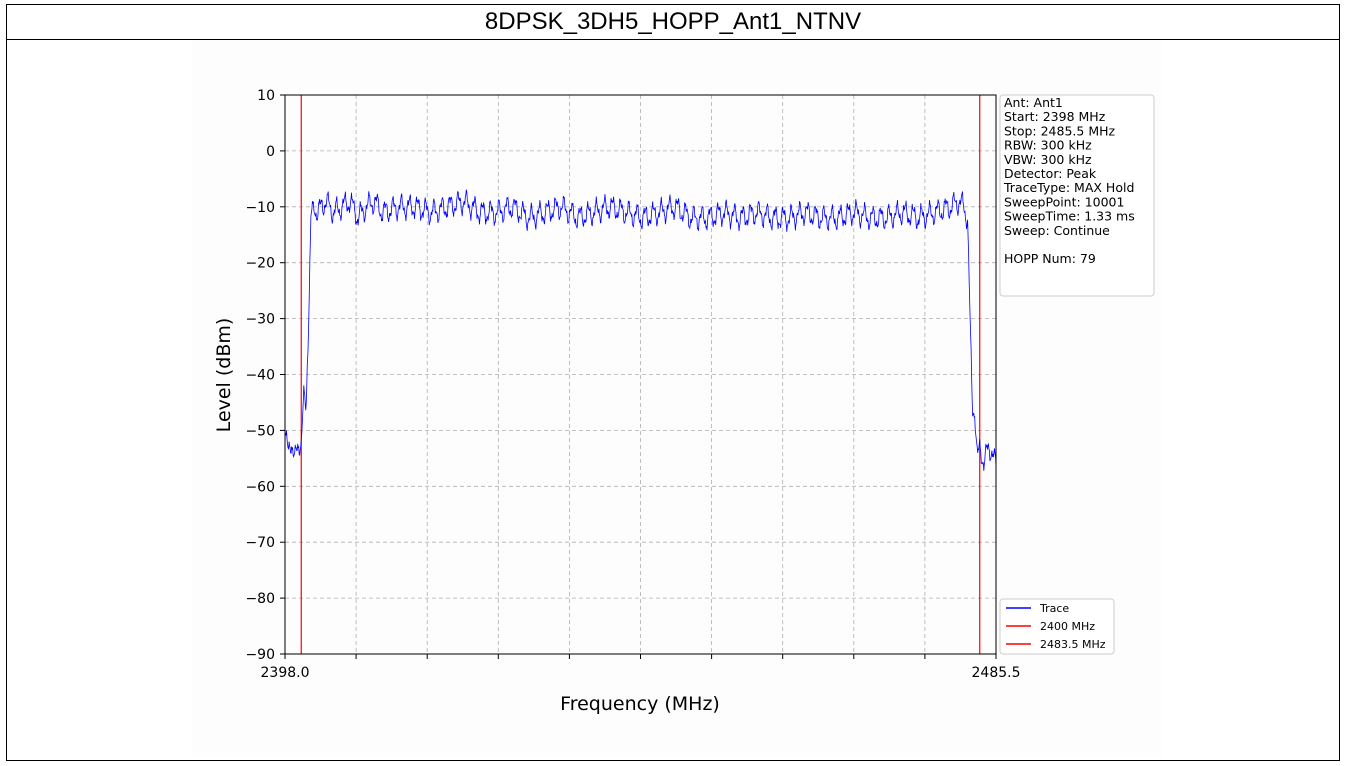 The height and width of the screenshot is (766, 1348). I want to click on info-box-line: TraceType: MAX Hold, so click(1068, 187).